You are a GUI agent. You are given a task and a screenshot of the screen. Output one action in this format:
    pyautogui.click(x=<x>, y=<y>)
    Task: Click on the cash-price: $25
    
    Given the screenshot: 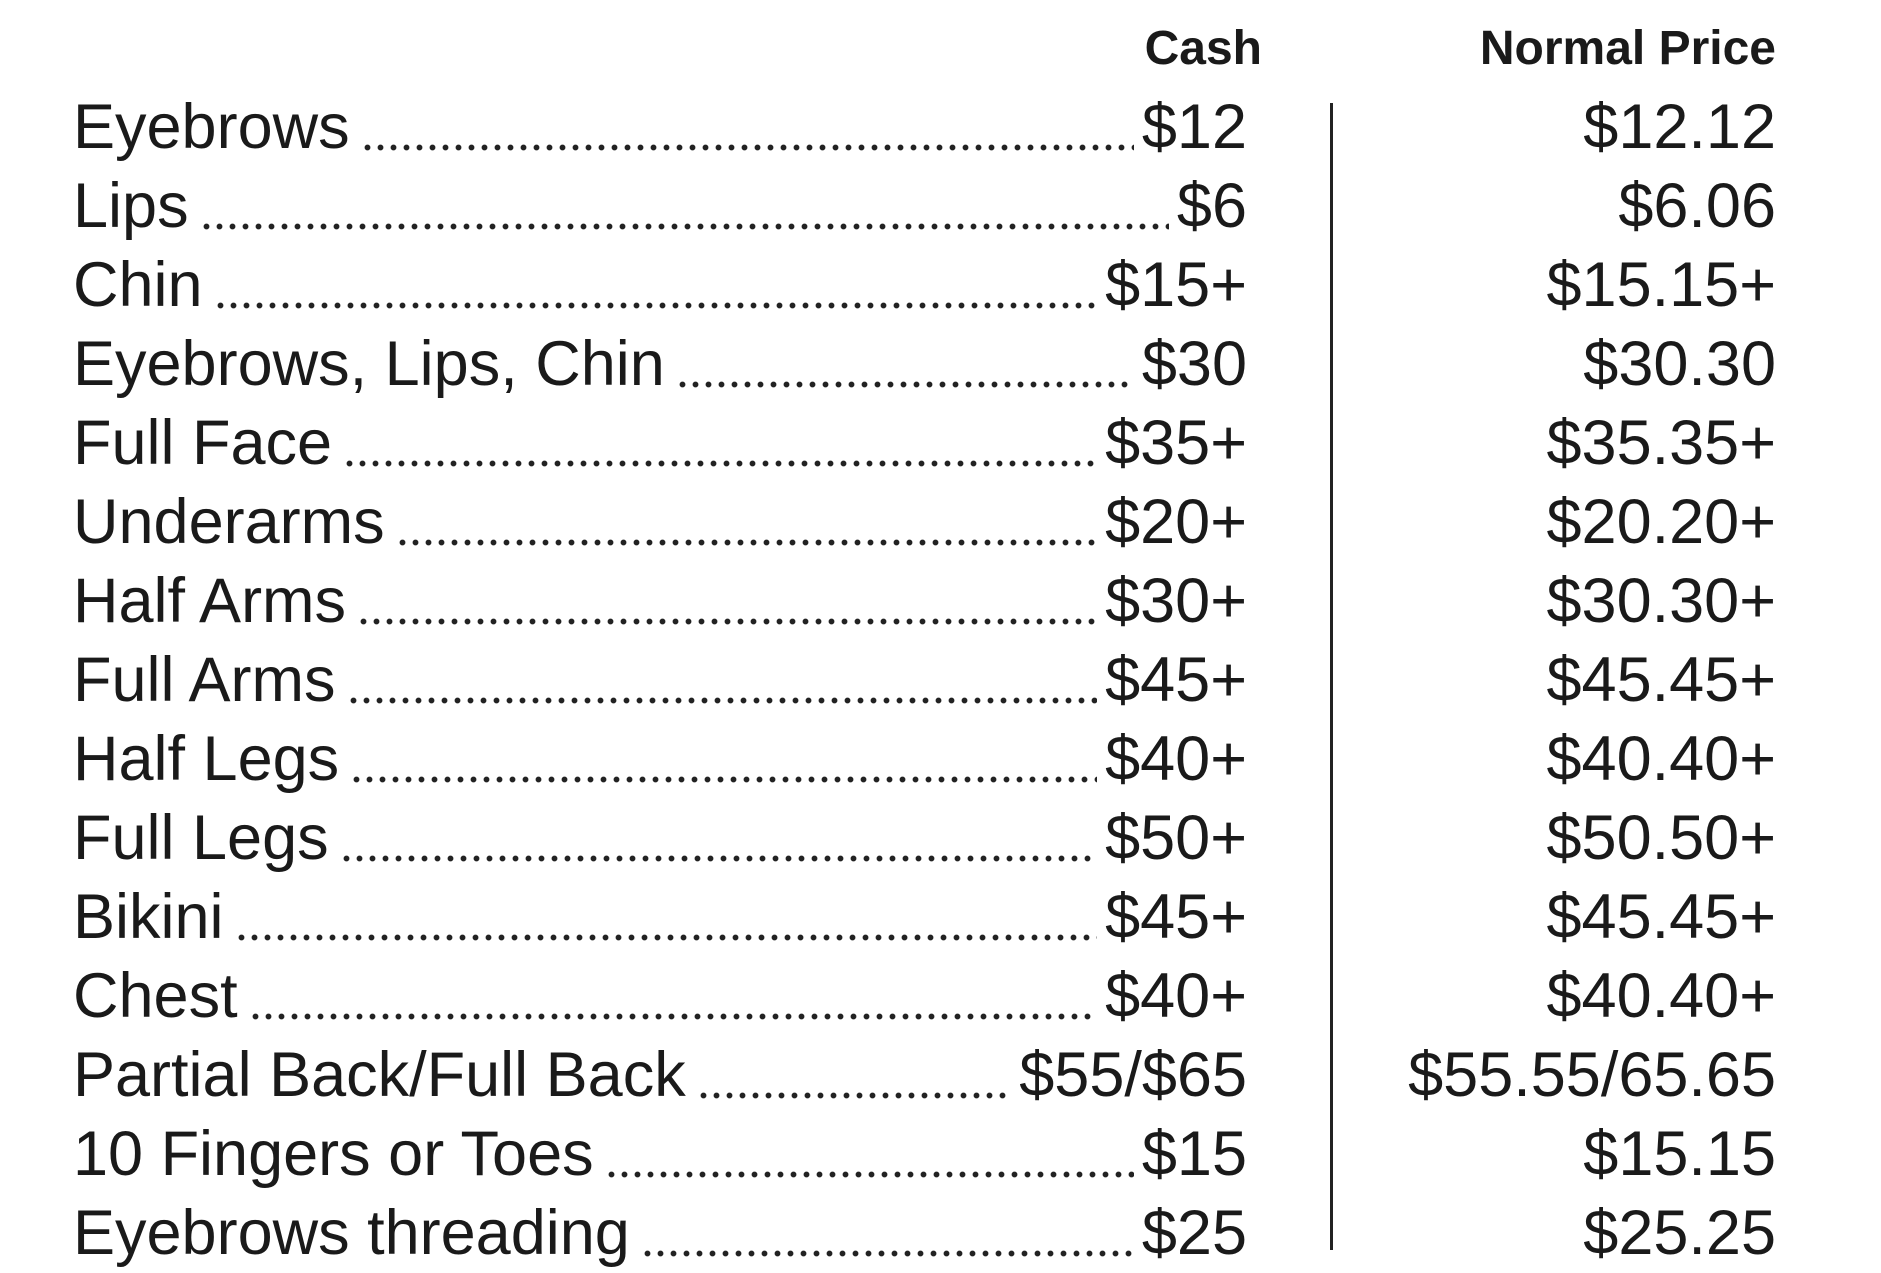 What is the action you would take?
    pyautogui.click(x=1194, y=1233)
    